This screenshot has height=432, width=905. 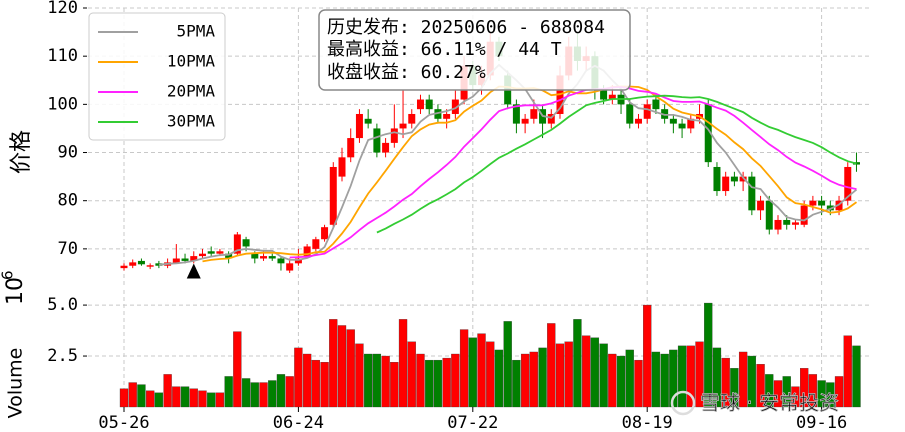 I want to click on legend-label: 30PMA, so click(x=191, y=121).